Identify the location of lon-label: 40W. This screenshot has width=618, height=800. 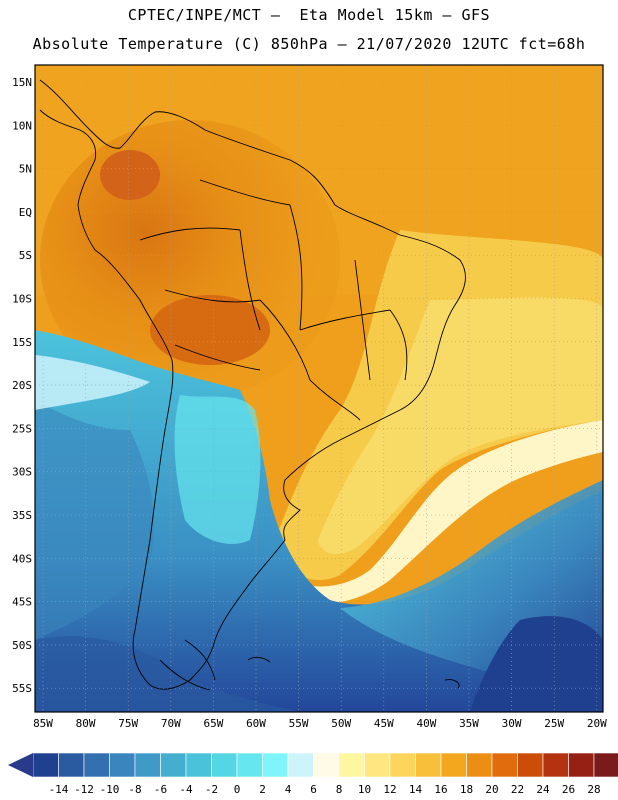
(426, 723).